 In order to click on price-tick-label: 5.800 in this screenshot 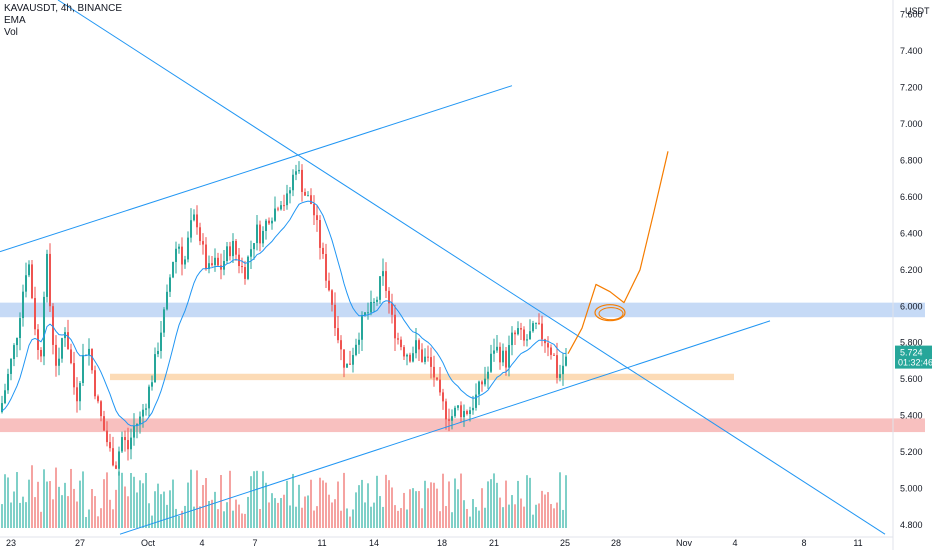, I will do `click(911, 343)`.